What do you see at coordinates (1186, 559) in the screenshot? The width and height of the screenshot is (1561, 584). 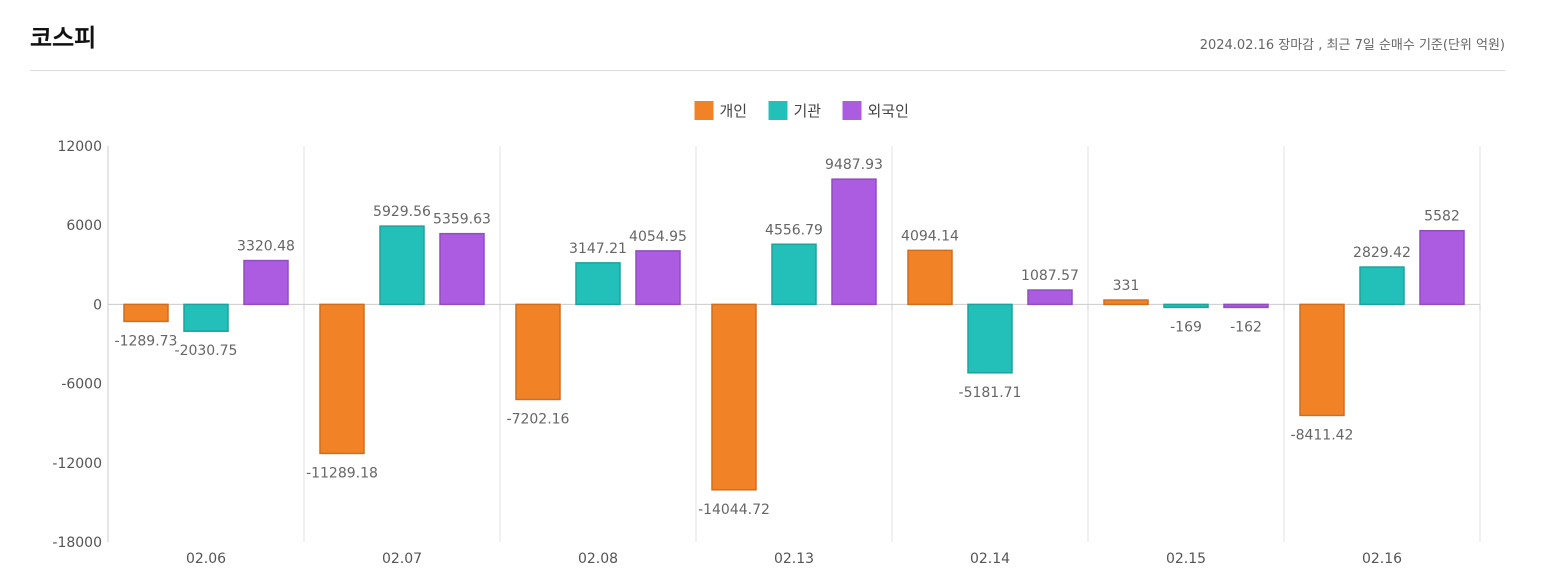 I see `x-tick-label: 02.15` at bounding box center [1186, 559].